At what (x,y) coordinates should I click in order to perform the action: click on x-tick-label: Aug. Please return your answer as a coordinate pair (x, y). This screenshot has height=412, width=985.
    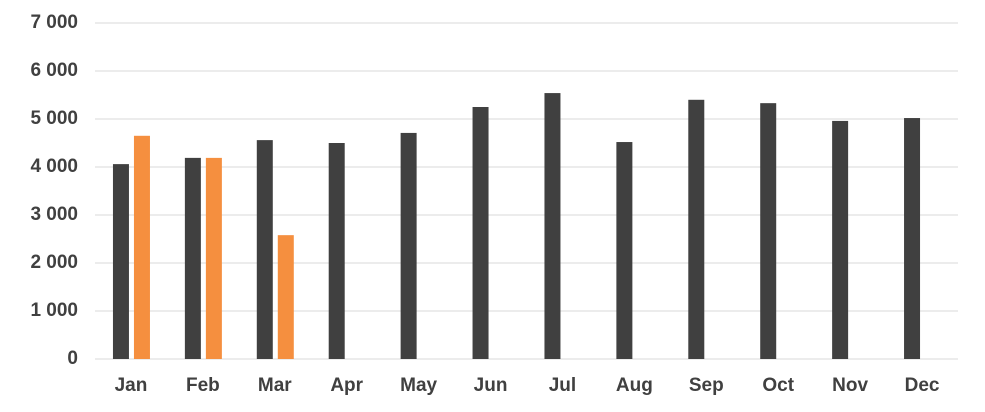
    Looking at the image, I should click on (634, 385).